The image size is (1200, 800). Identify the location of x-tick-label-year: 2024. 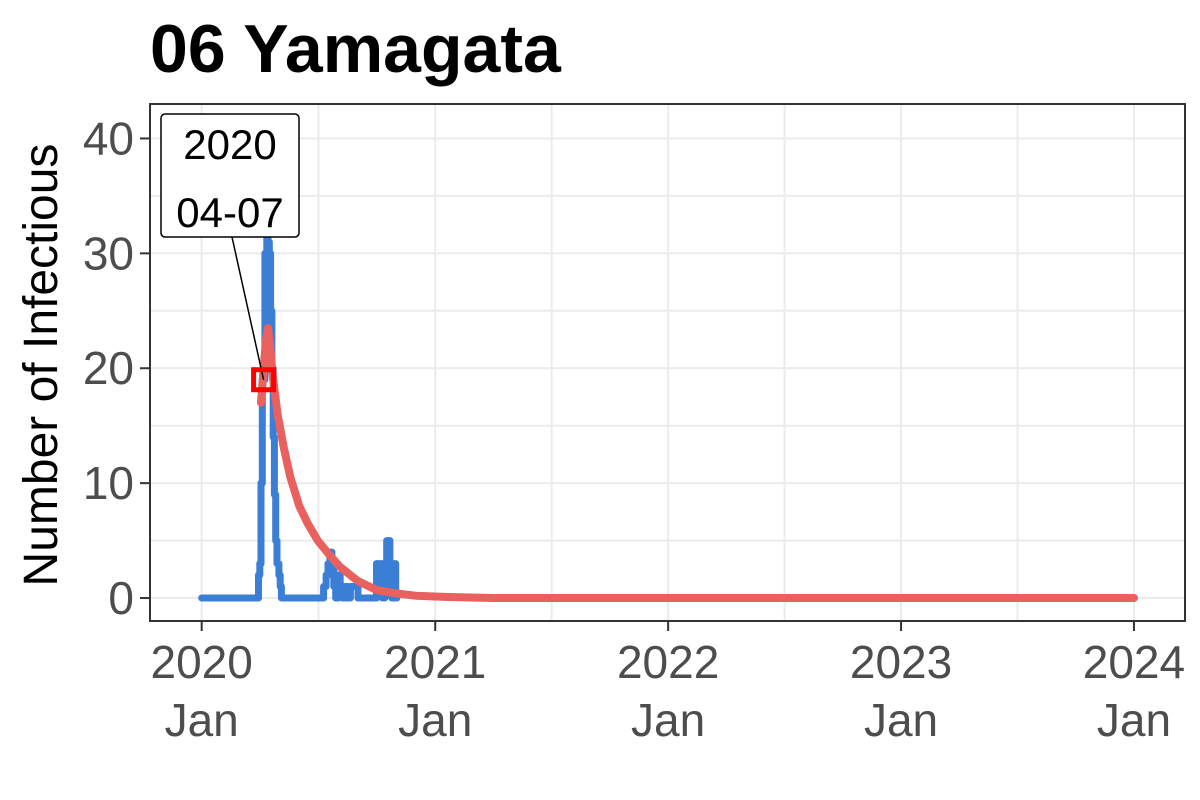
(1134, 662).